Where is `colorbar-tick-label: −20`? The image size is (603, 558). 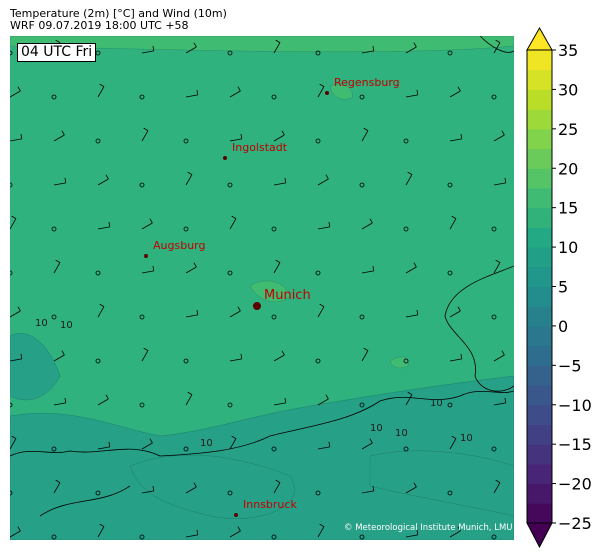 colorbar-tick-label: −20 is located at coordinates (575, 484).